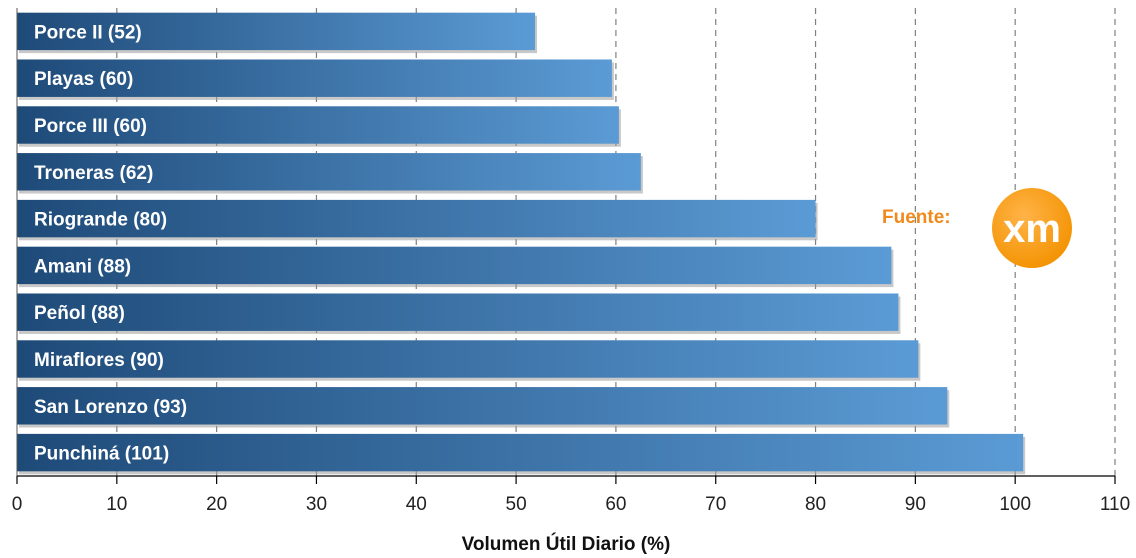 This screenshot has height=558, width=1136. What do you see at coordinates (915, 504) in the screenshot?
I see `x-tick-label: 90` at bounding box center [915, 504].